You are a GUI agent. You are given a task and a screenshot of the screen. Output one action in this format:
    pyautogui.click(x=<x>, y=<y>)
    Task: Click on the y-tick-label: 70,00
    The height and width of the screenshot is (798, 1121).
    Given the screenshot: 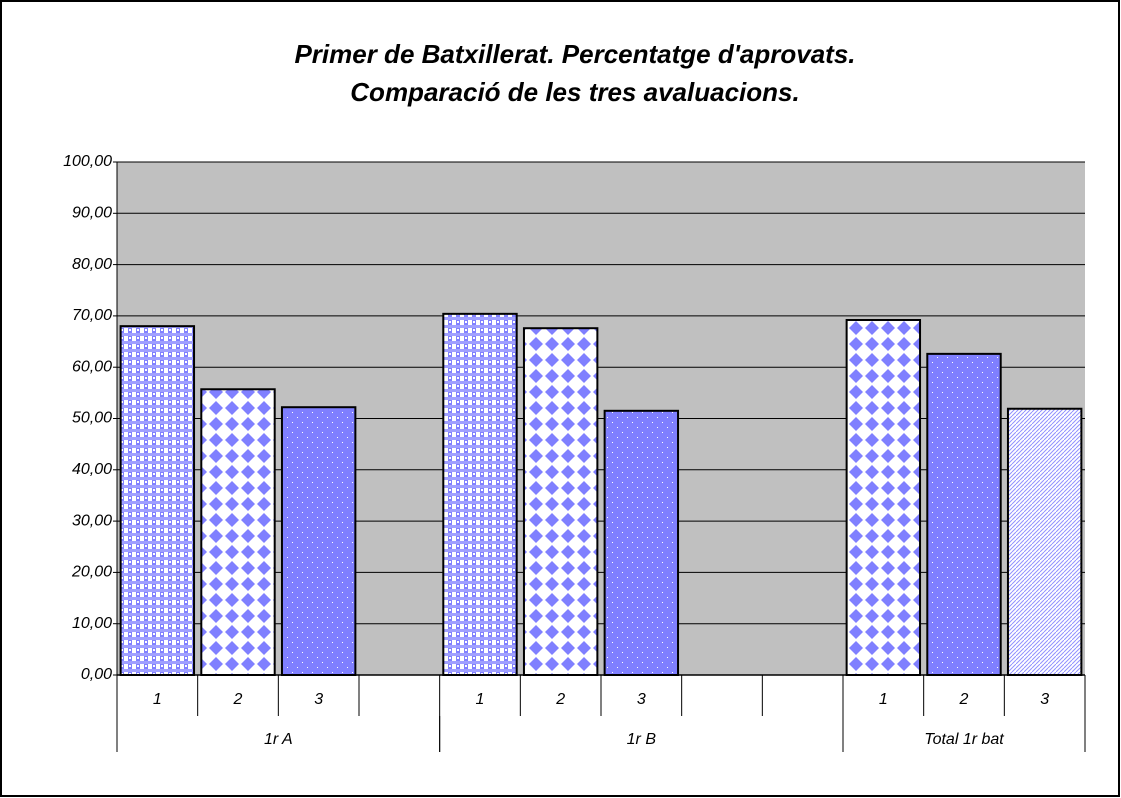 What is the action you would take?
    pyautogui.click(x=92, y=315)
    